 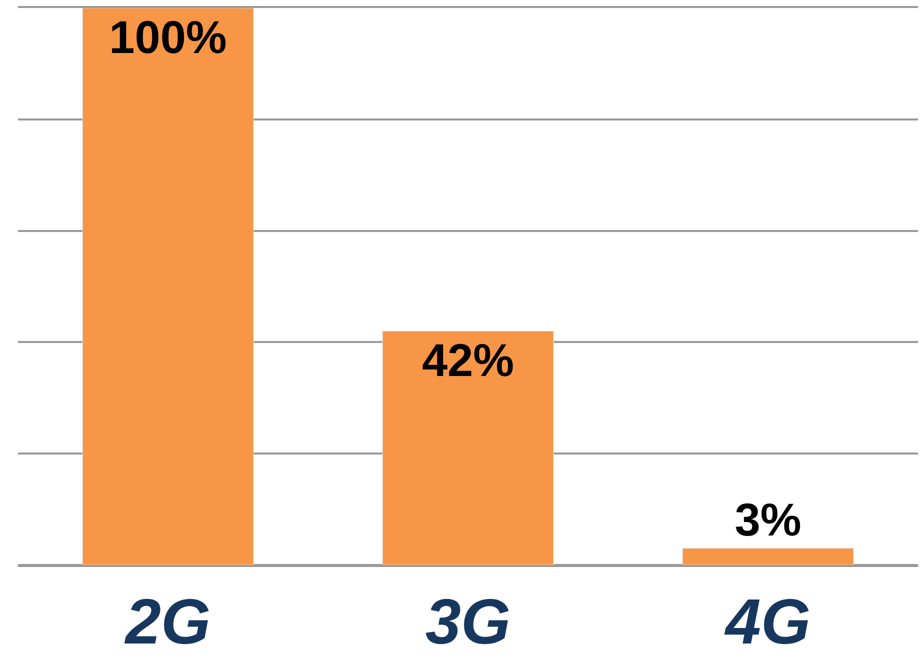 I want to click on data-label: 42%, so click(x=468, y=360).